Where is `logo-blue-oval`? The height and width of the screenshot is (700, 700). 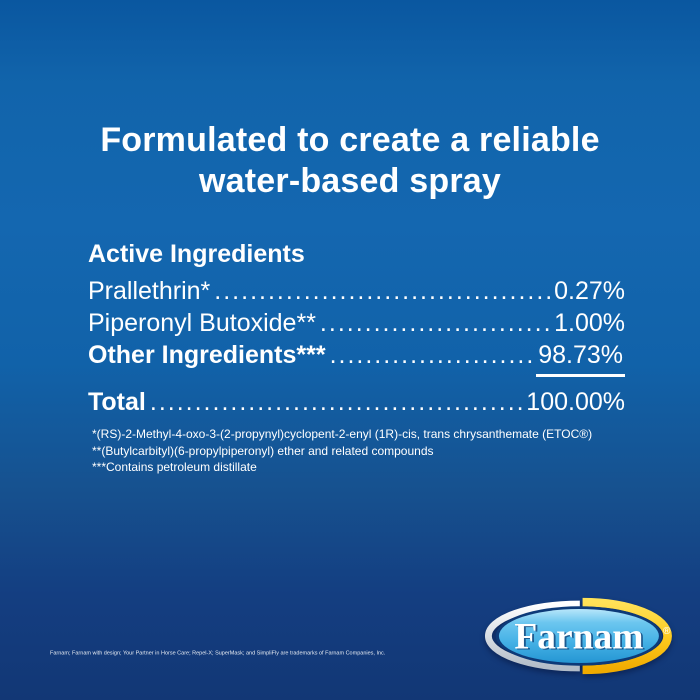
logo-blue-oval is located at coordinates (578, 636).